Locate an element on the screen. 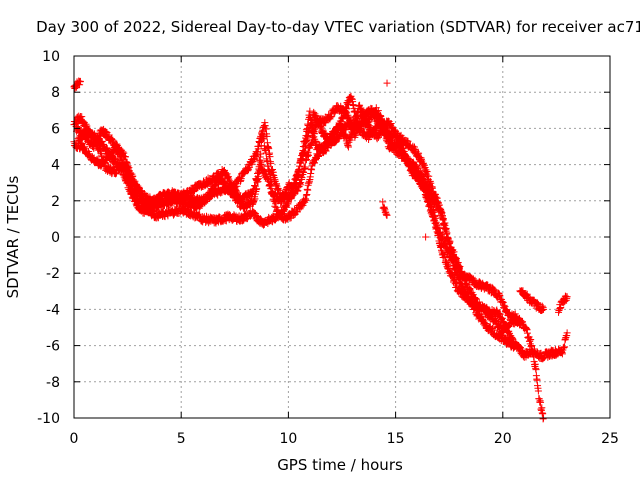  x-tick-label: 15 is located at coordinates (396, 439).